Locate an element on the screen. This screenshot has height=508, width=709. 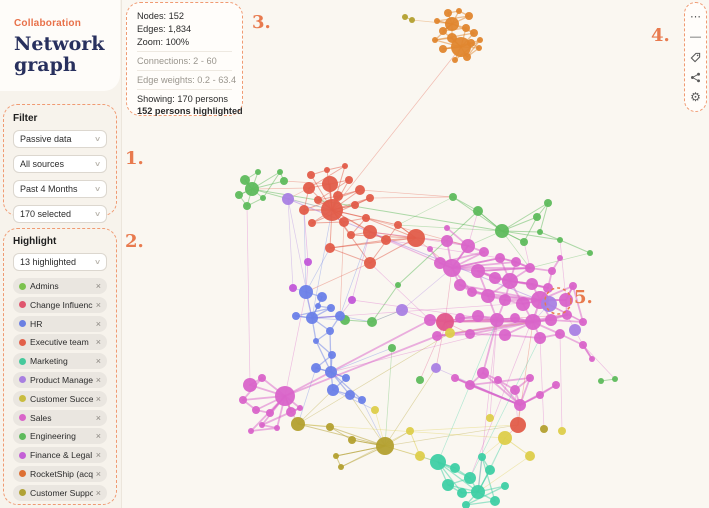
filter-dropdown-0: Passive data ∨ is located at coordinates (60, 139).